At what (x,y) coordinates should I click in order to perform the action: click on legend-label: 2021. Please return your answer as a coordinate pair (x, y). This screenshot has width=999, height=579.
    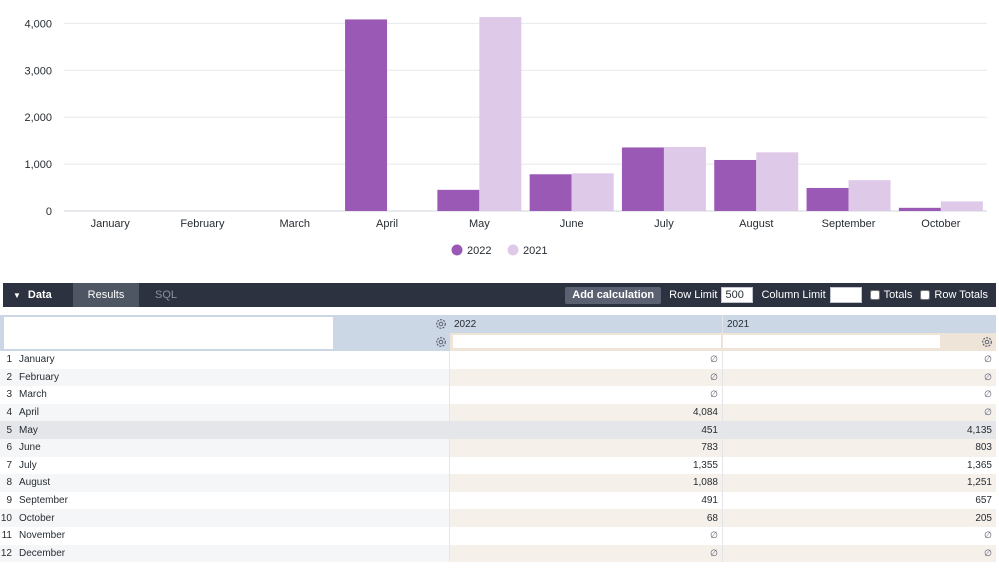
    Looking at the image, I should click on (535, 251).